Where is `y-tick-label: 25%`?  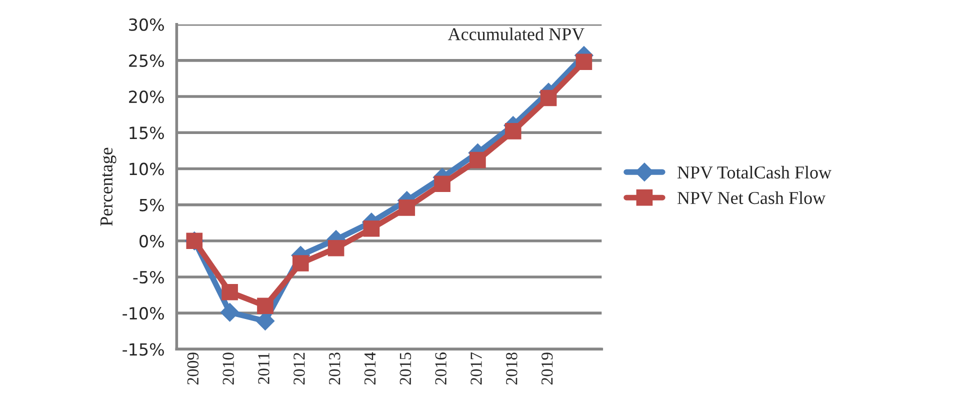 y-tick-label: 25% is located at coordinates (146, 61).